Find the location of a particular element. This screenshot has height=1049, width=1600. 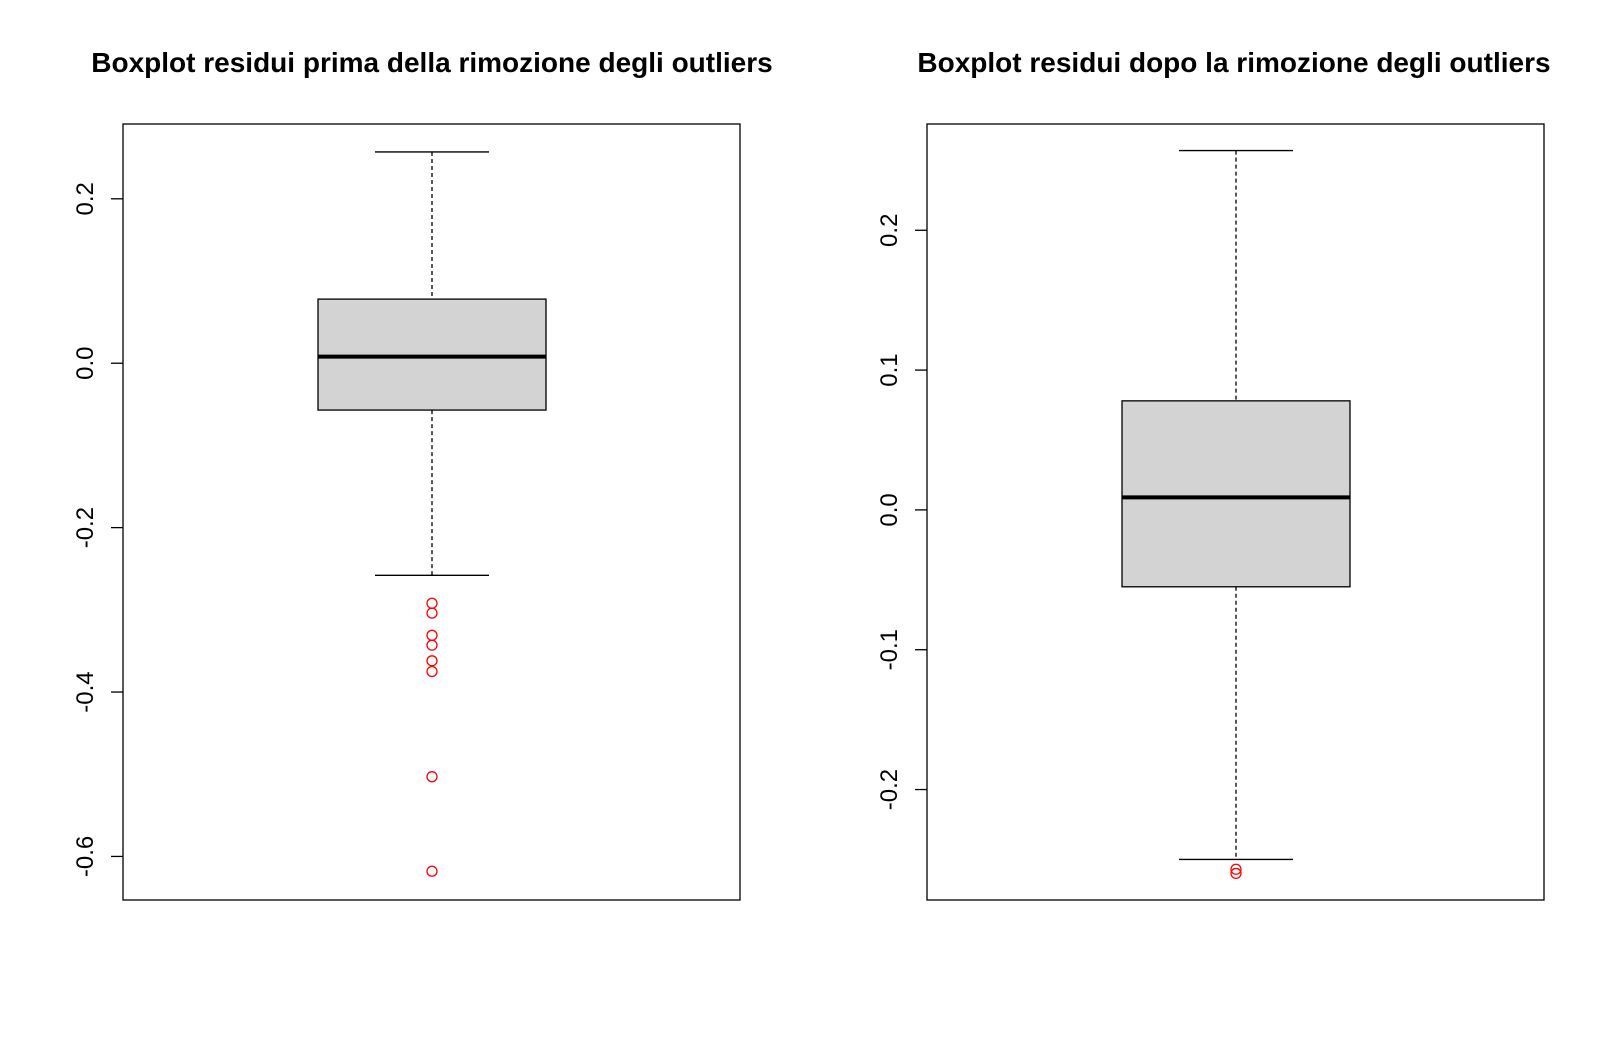

y-tick-label-after: 0.1 is located at coordinates (889, 369).